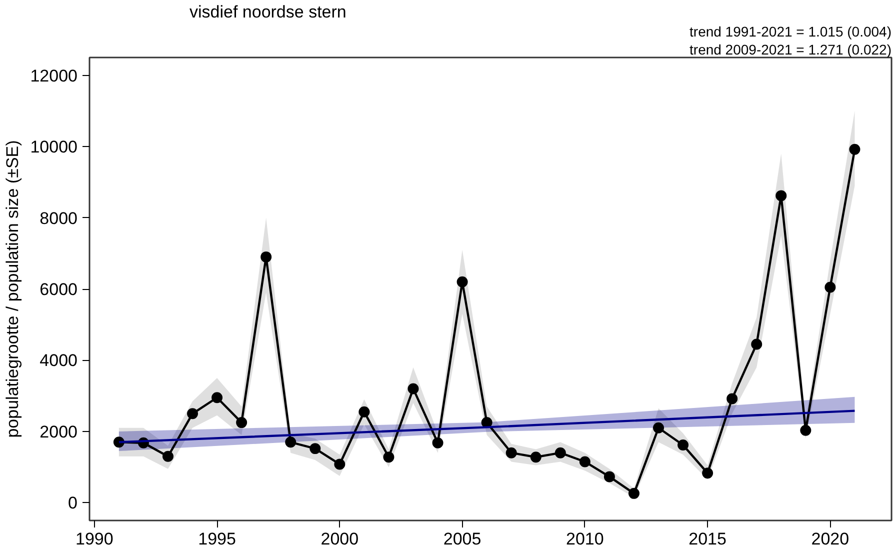  I want to click on text: trend 2009-2021 = 1.271 (0.022), so click(791, 50).